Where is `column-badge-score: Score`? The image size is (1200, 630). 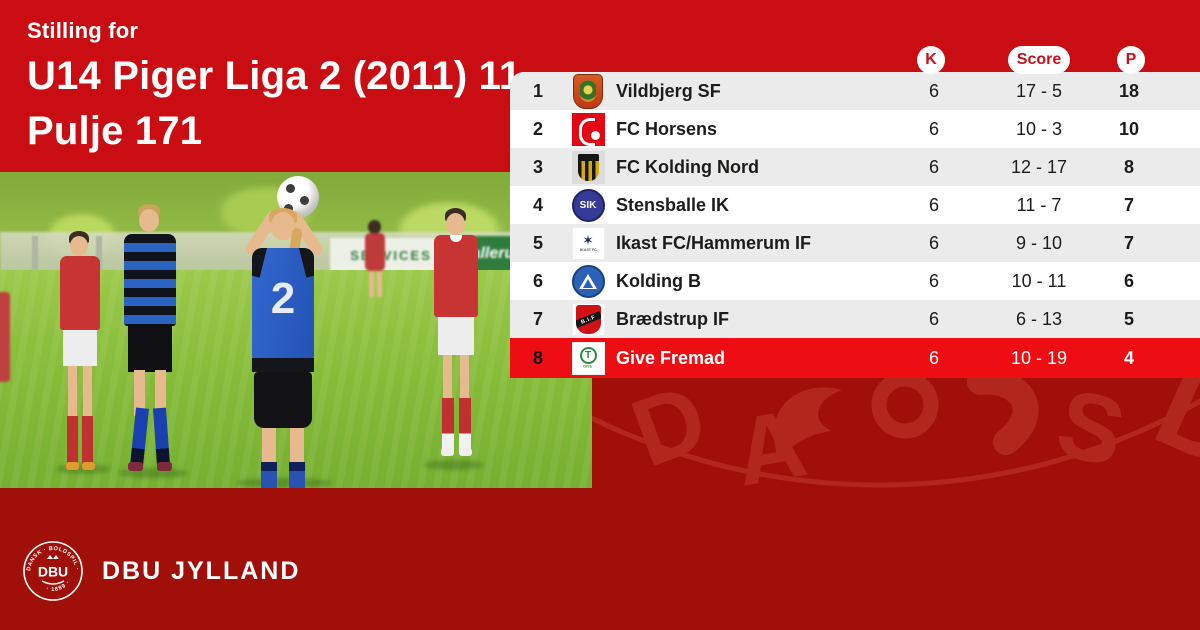 column-badge-score: Score is located at coordinates (1039, 60).